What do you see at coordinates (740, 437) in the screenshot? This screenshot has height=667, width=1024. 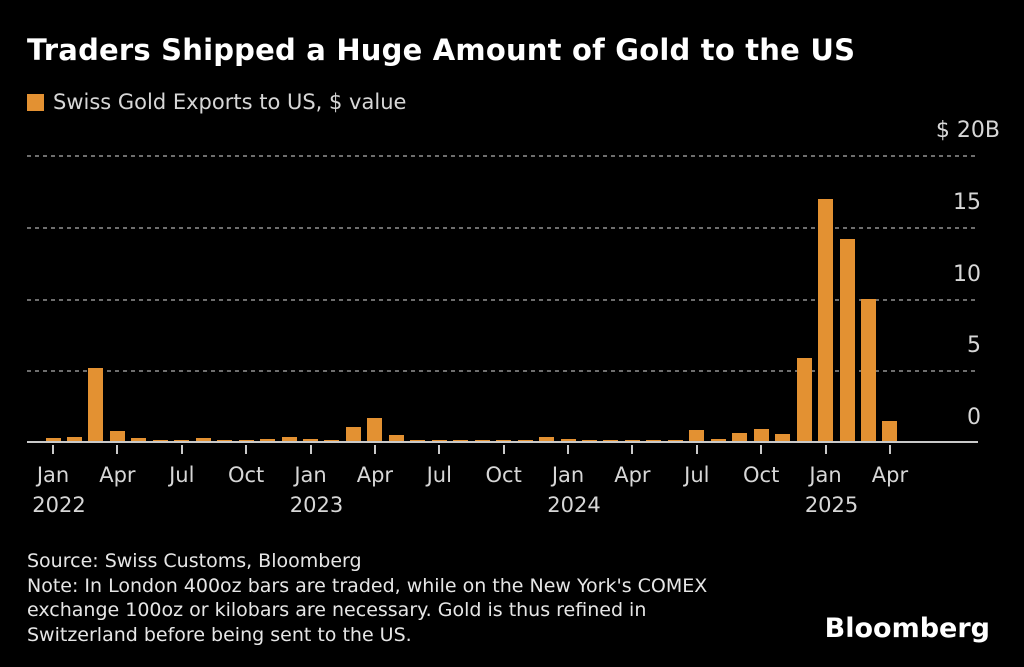 I see `bar-sep-2024` at bounding box center [740, 437].